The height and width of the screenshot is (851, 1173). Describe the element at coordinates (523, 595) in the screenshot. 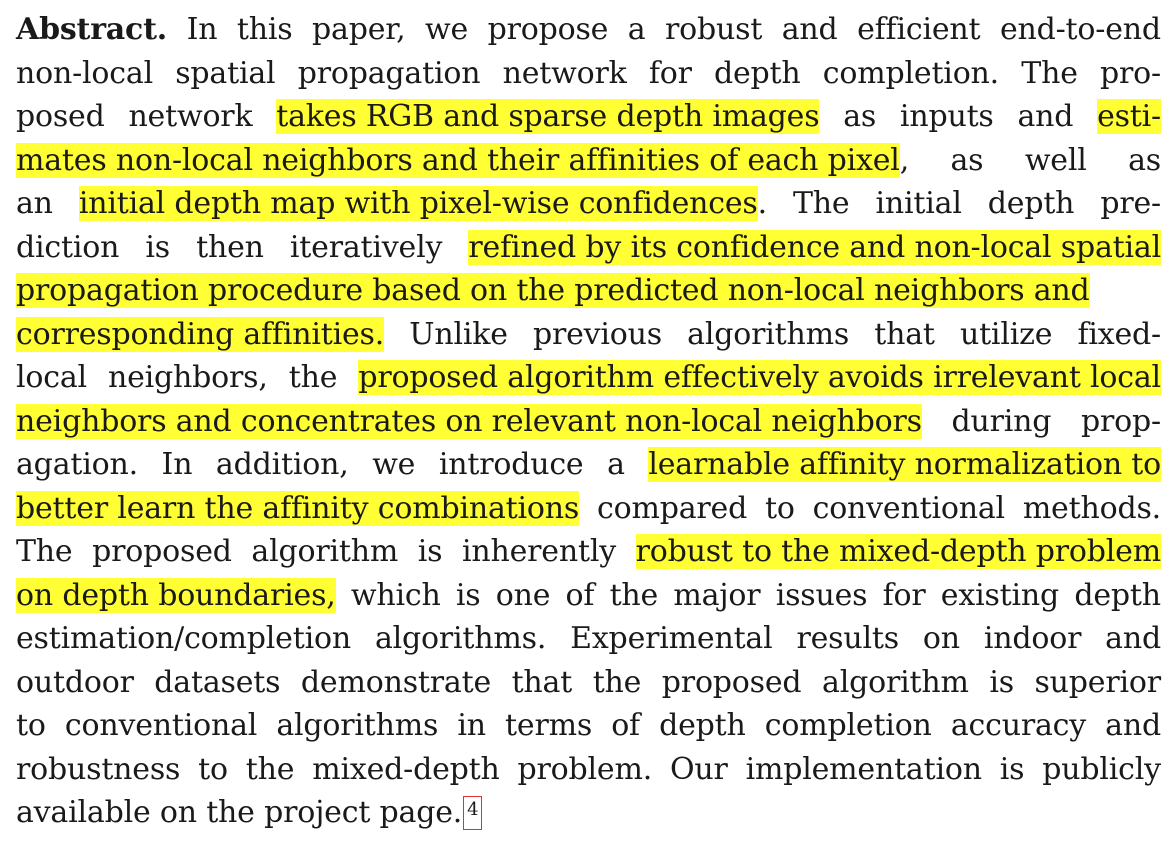

I see `abstract-text: one` at that location.